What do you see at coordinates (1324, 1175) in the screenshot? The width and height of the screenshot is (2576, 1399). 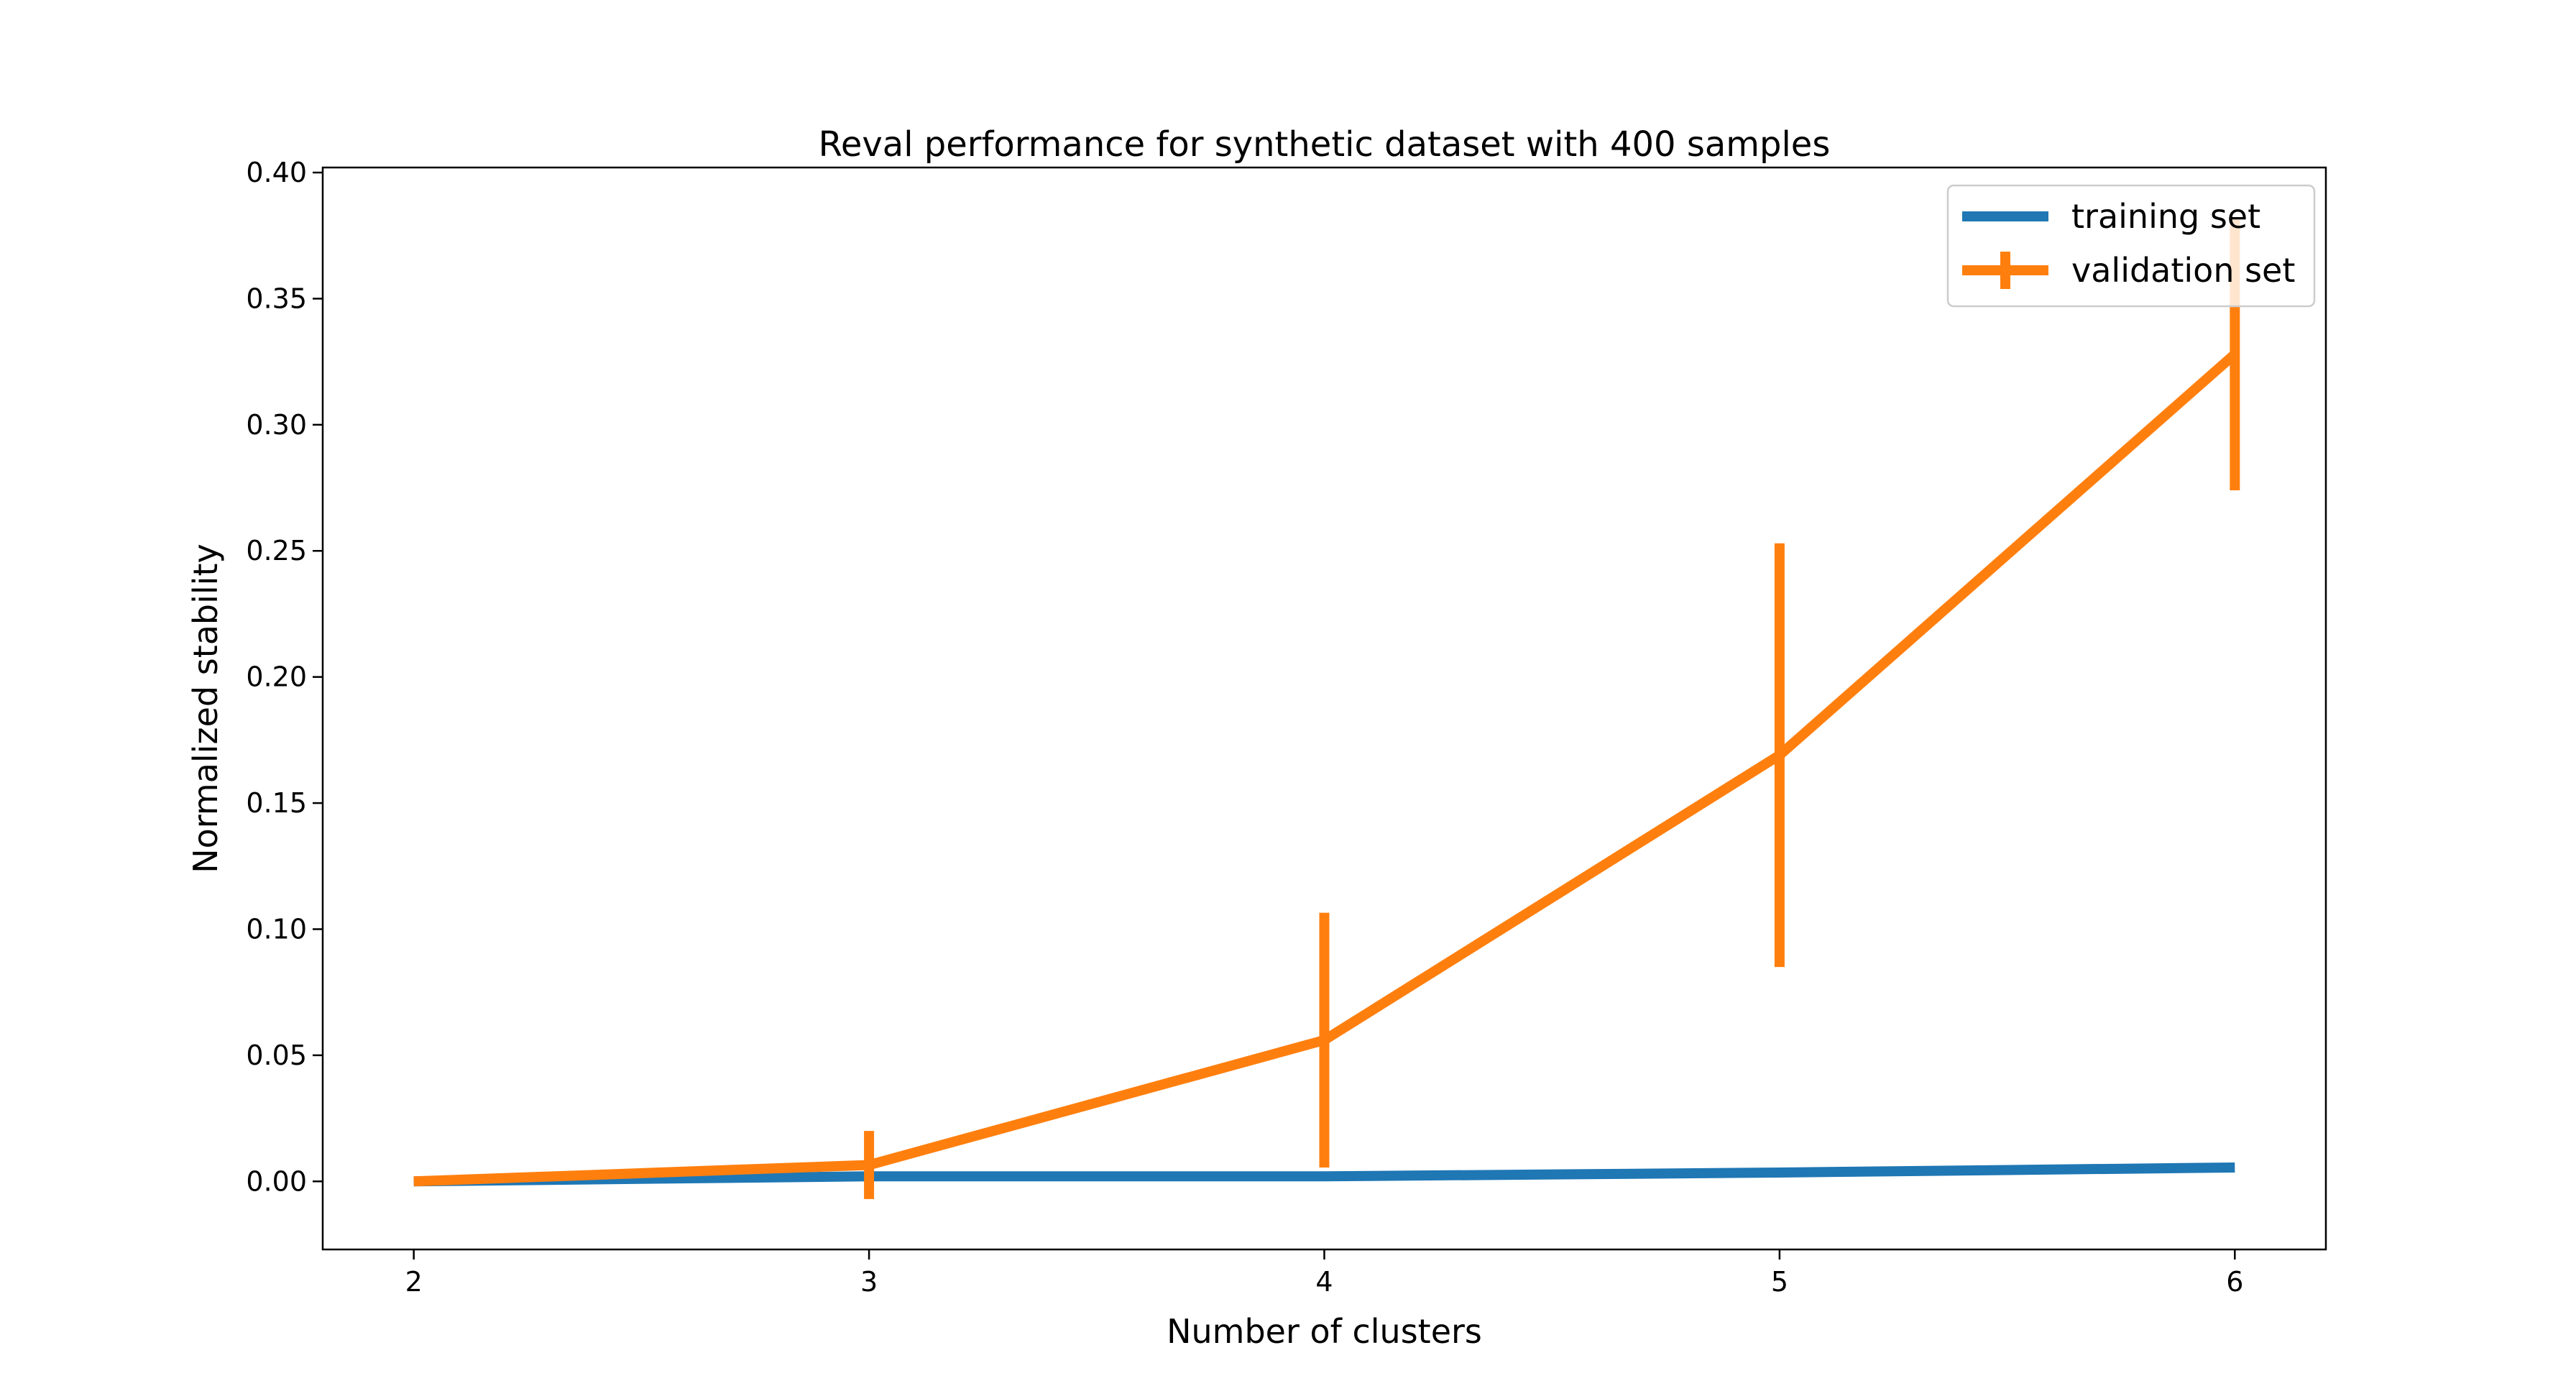 I see `series-line-training-set` at bounding box center [1324, 1175].